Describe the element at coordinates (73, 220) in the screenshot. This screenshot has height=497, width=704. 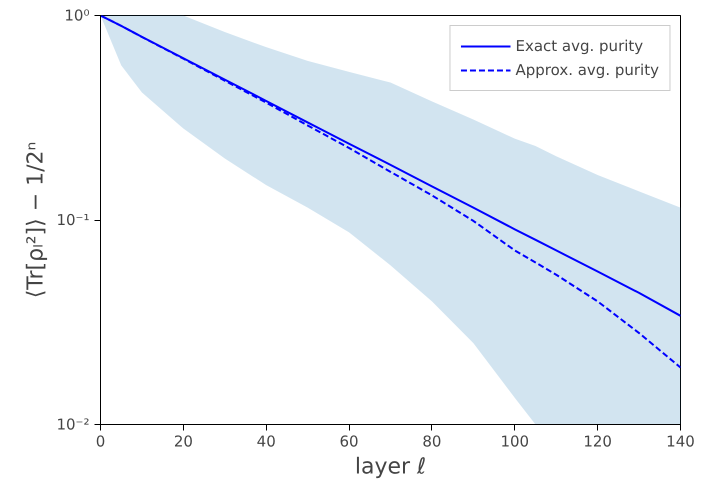
I see `y-tick-label: 10⁻¹` at that location.